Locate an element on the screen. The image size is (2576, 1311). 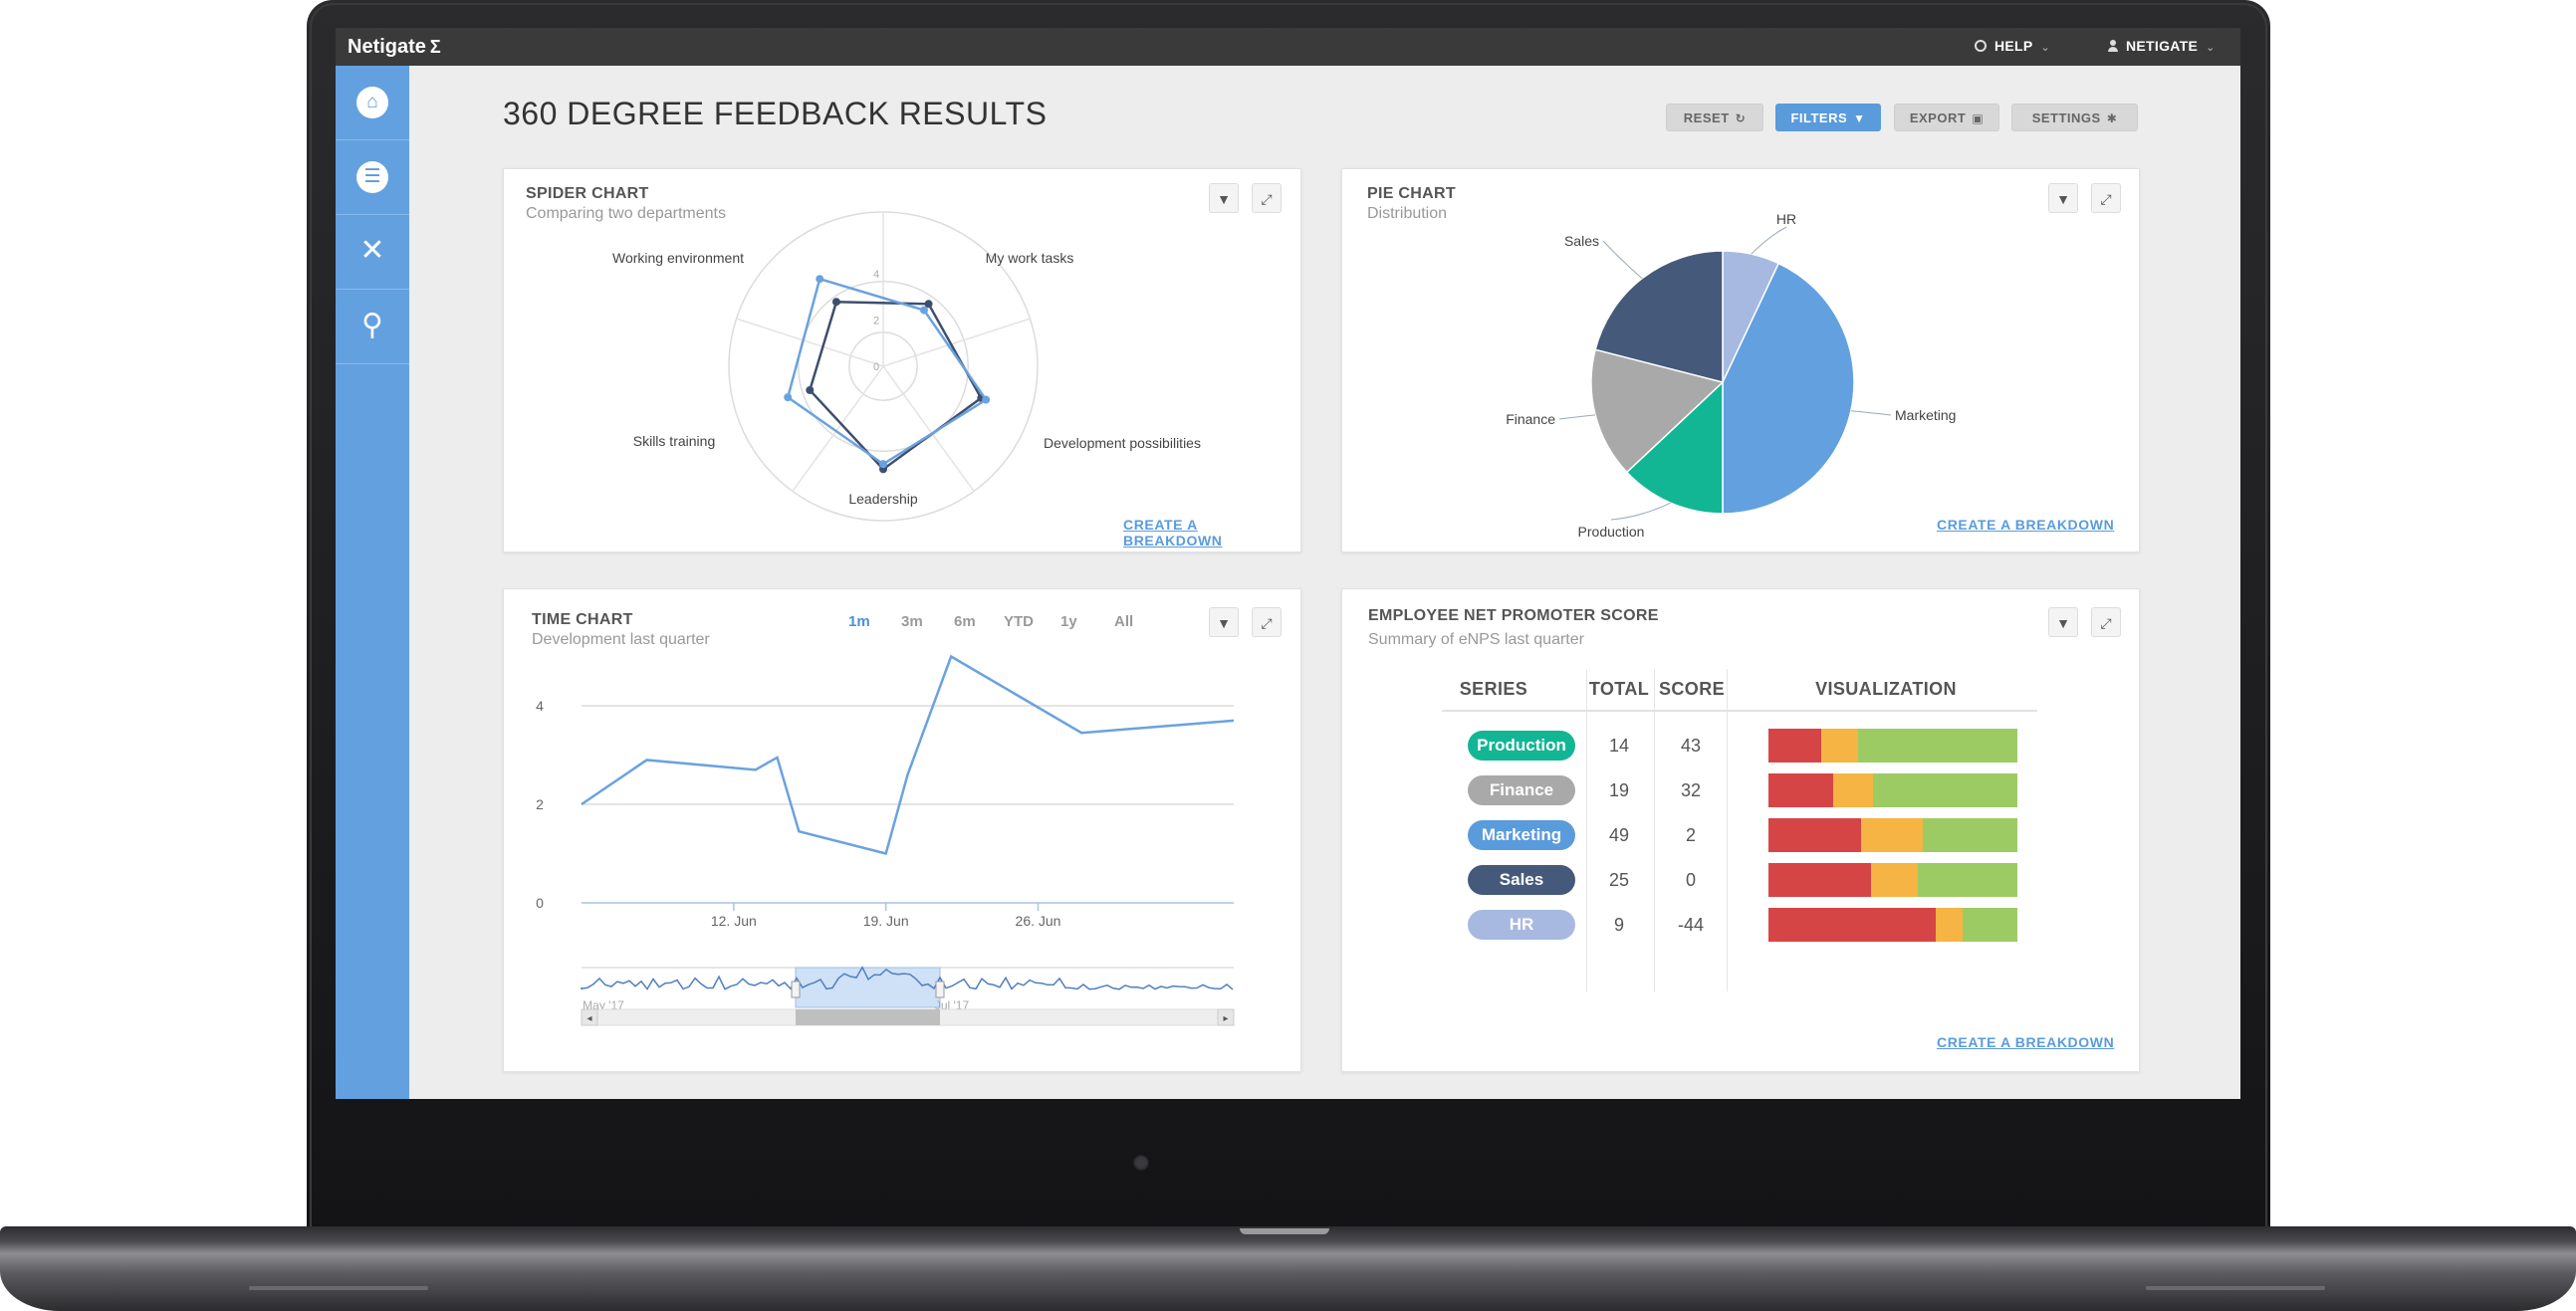
range-ytd-button: YTD is located at coordinates (1019, 621).